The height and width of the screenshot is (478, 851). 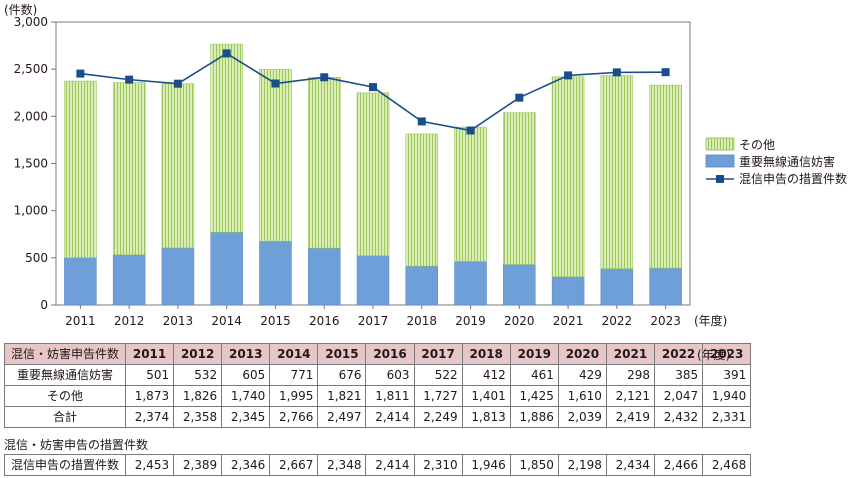 What do you see at coordinates (568, 75) in the screenshot?
I see `point-2021` at bounding box center [568, 75].